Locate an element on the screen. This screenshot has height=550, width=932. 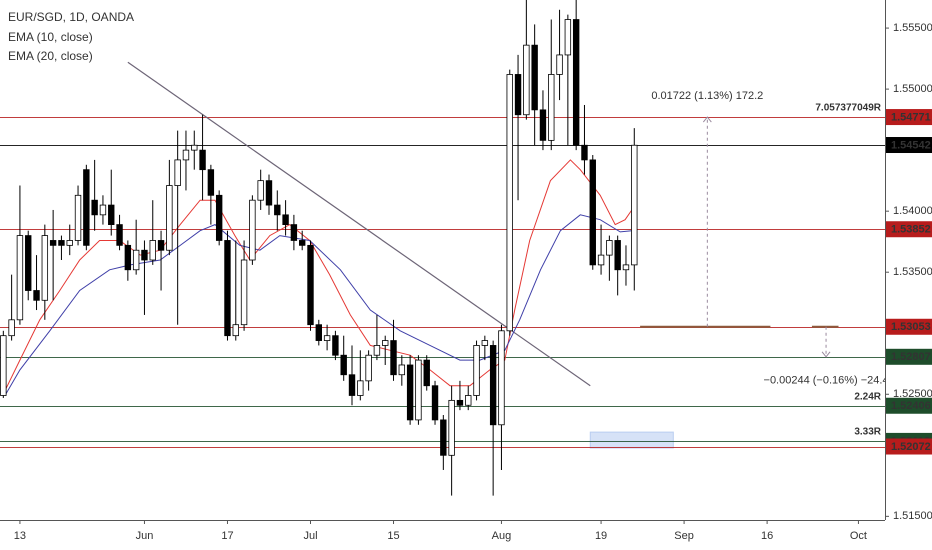
zone is located at coordinates (631, 440).